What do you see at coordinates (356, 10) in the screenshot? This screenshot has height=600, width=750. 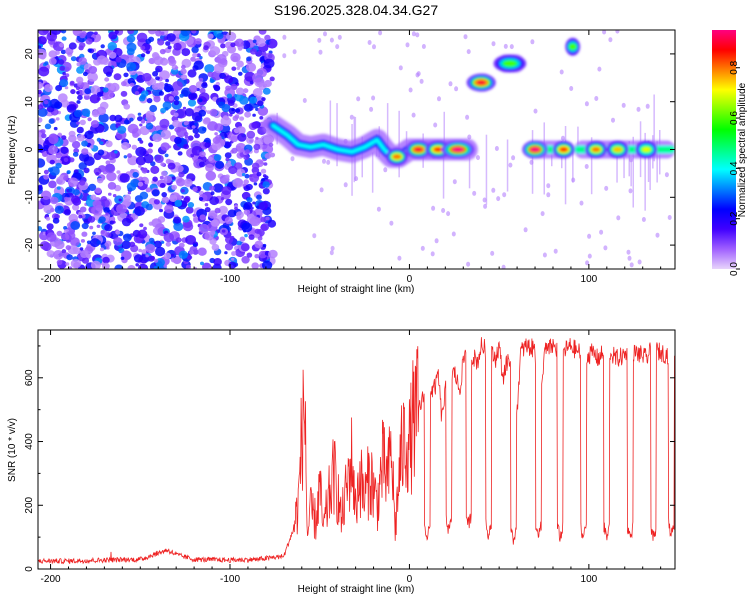 I see `chart-title: S196.2025.328.04.34.G27` at bounding box center [356, 10].